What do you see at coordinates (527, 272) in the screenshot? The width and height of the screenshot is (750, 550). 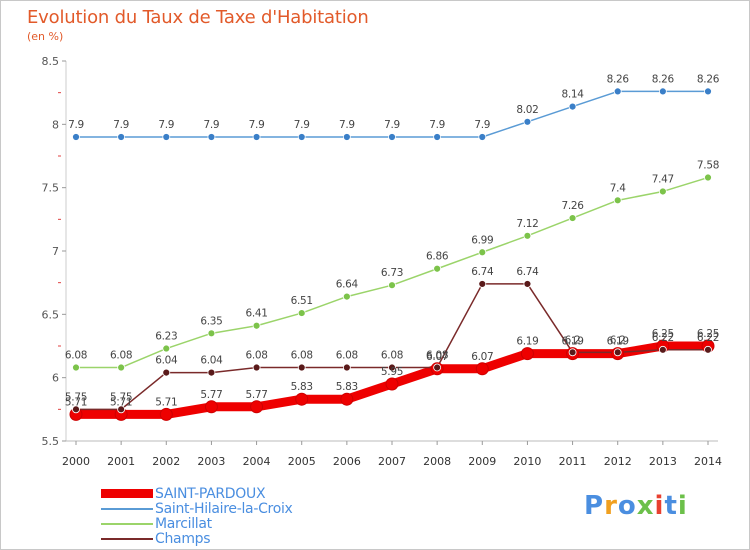 I see `data-label-champs: 6.74` at bounding box center [527, 272].